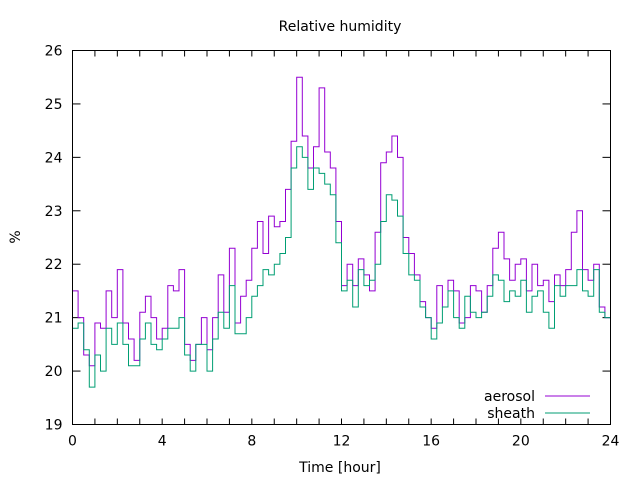  What do you see at coordinates (509, 397) in the screenshot?
I see `legend-label-aerosol: aerosol` at bounding box center [509, 397].